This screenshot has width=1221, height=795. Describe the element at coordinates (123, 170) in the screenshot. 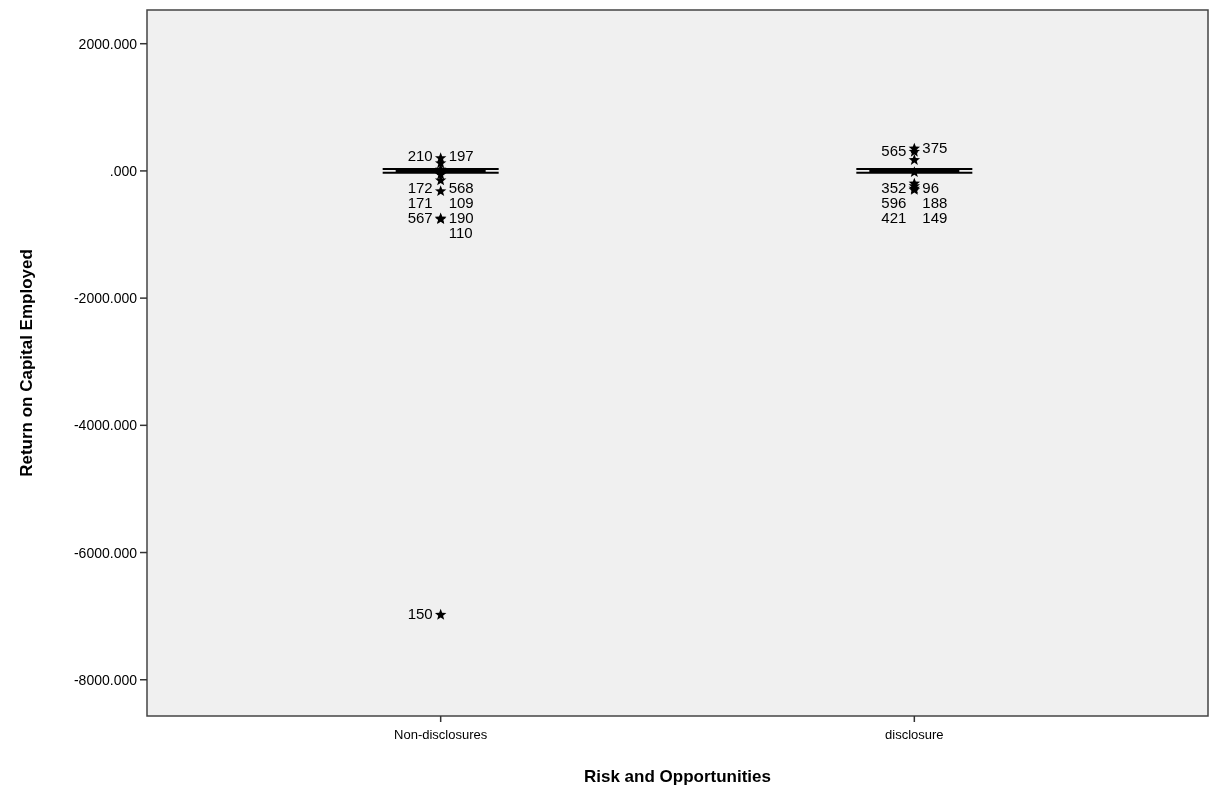

I see `y-tick-label: .000` at that location.